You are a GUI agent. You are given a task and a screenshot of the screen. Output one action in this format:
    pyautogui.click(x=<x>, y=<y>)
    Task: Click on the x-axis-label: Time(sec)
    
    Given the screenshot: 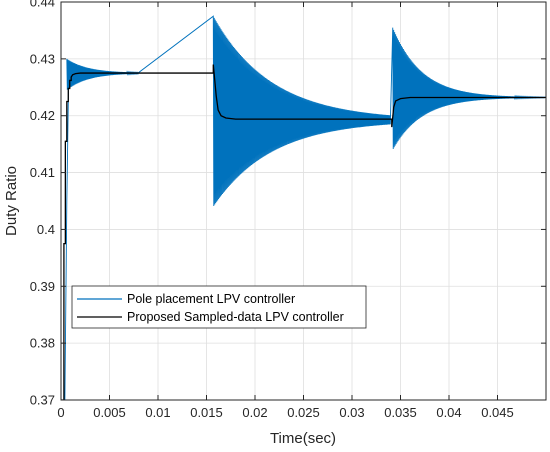 What is the action you would take?
    pyautogui.click(x=303, y=438)
    